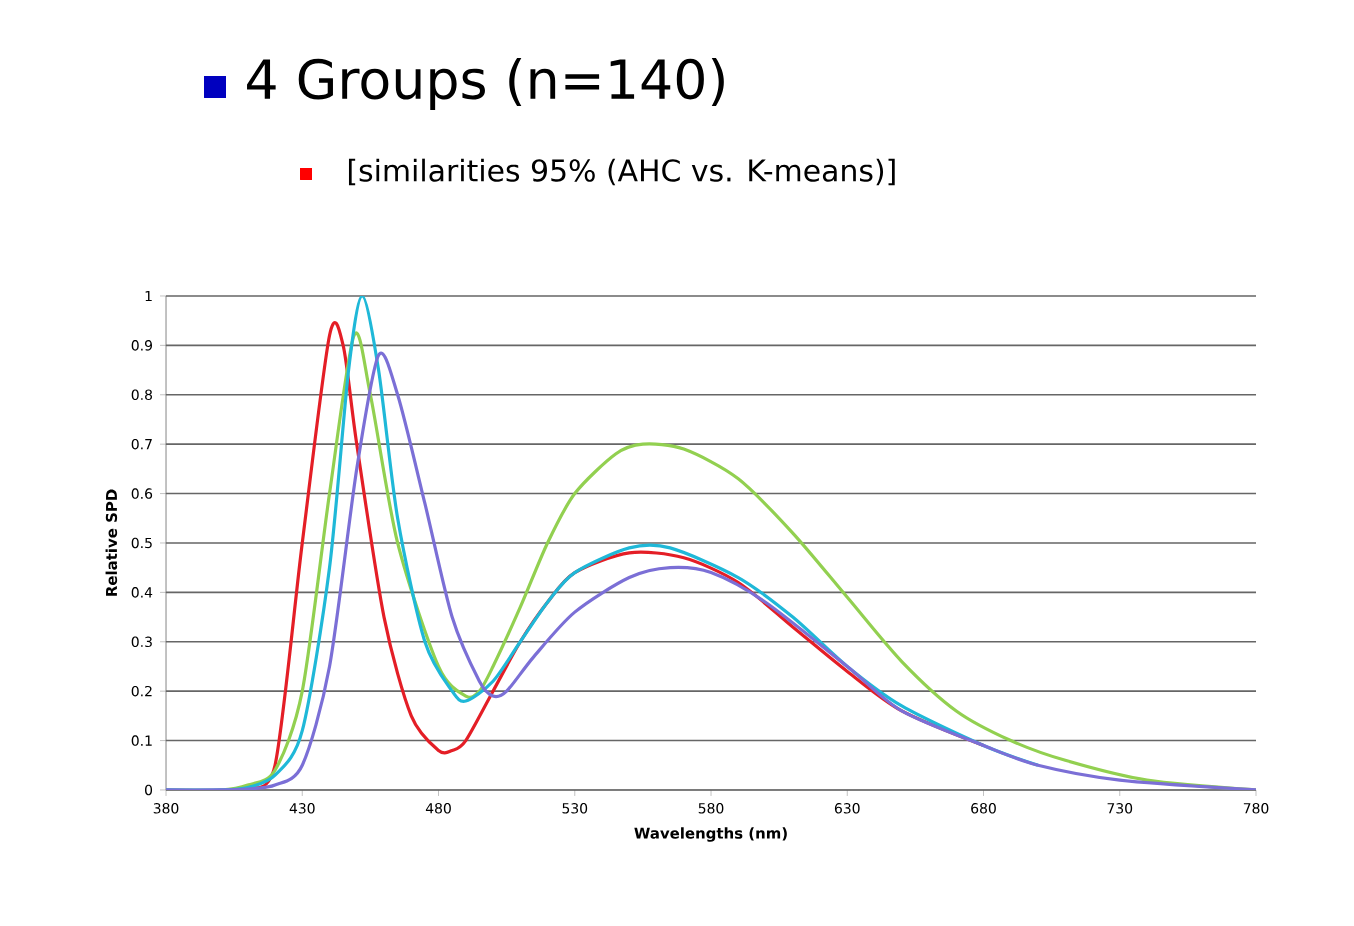 The image size is (1354, 926). Describe the element at coordinates (485, 83) in the screenshot. I see `chart-title: 4 Groups (n=140)` at that location.